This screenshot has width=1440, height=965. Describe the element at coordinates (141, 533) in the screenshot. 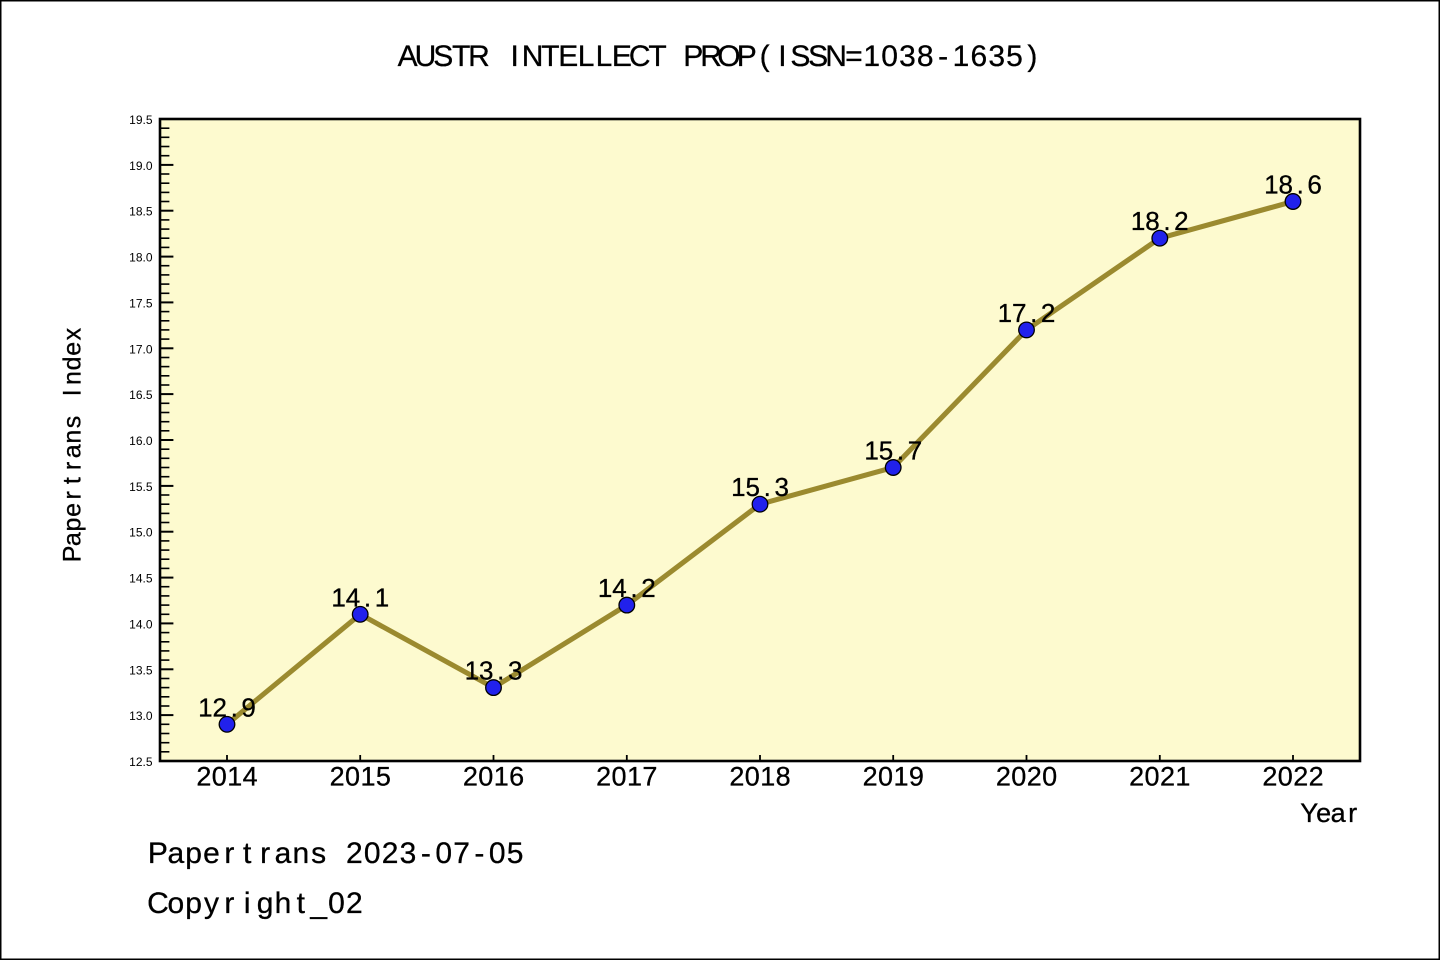

I see `svg-text: 15.0` at that location.